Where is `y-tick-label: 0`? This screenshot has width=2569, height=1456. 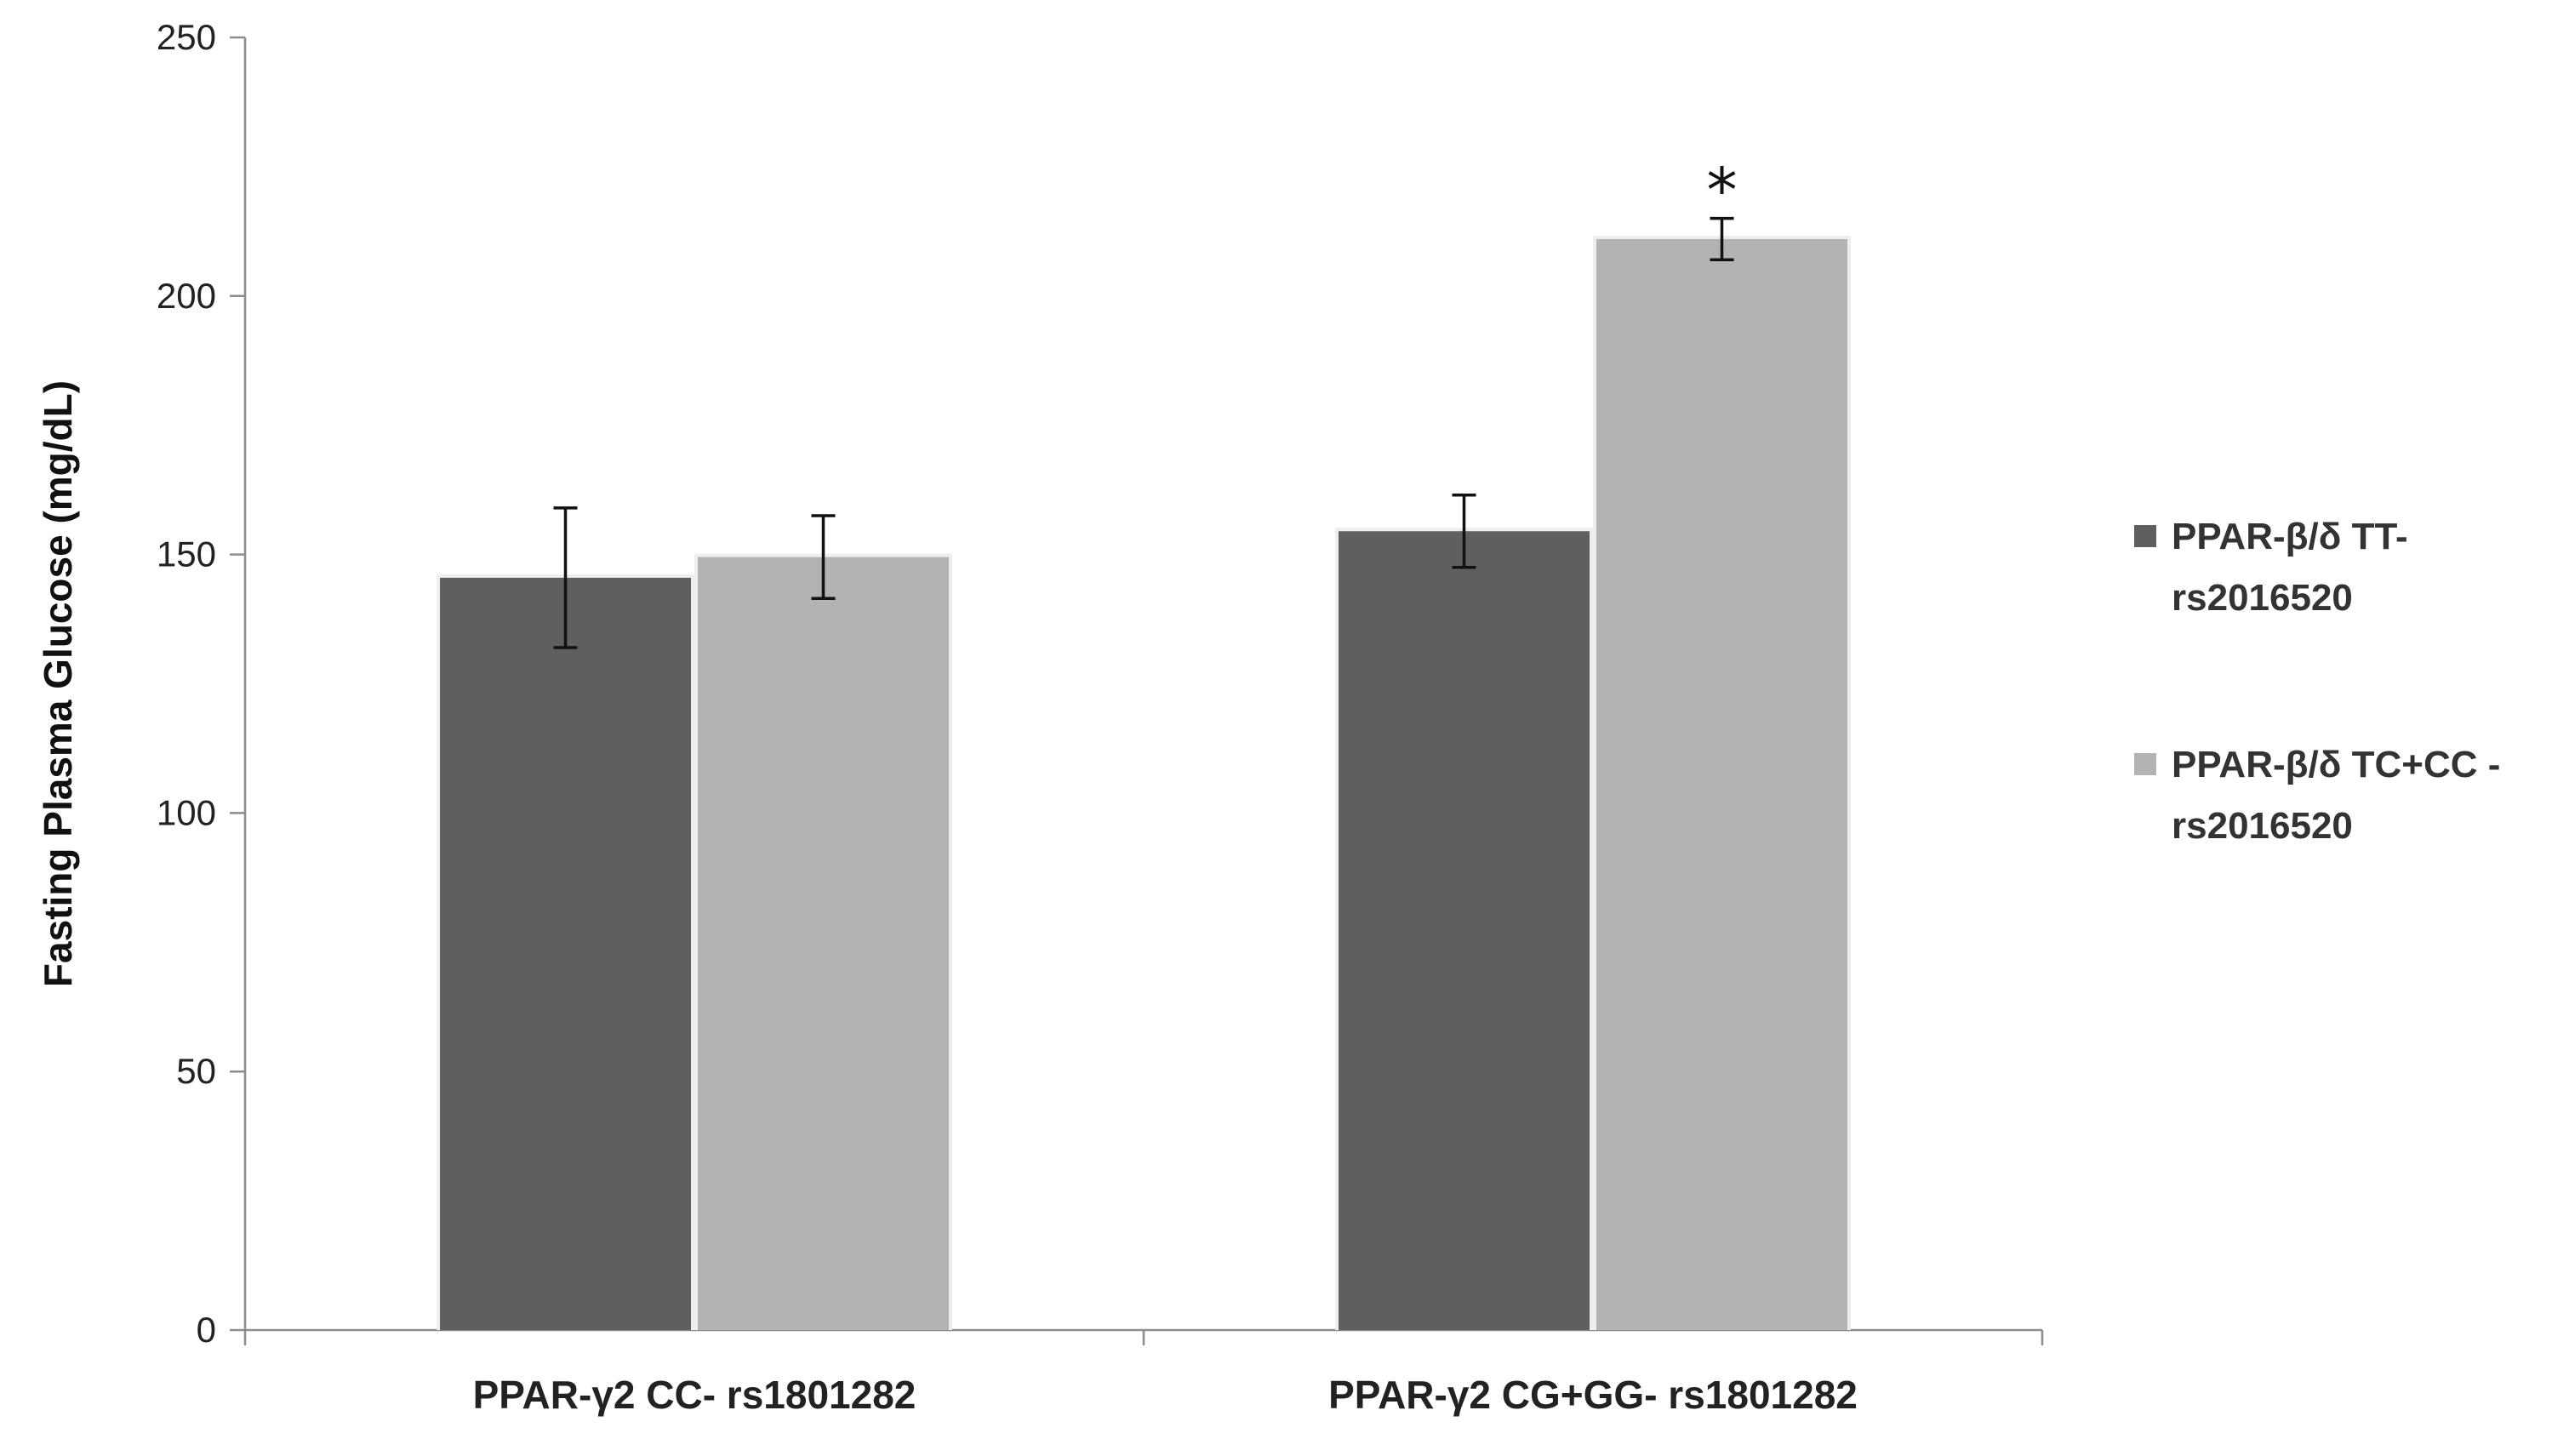 y-tick-label: 0 is located at coordinates (206, 1330).